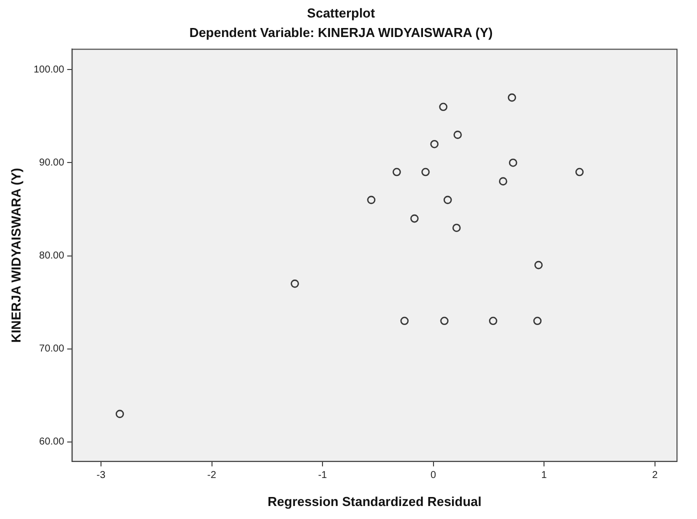  I want to click on x-tick-label: -3, so click(101, 476).